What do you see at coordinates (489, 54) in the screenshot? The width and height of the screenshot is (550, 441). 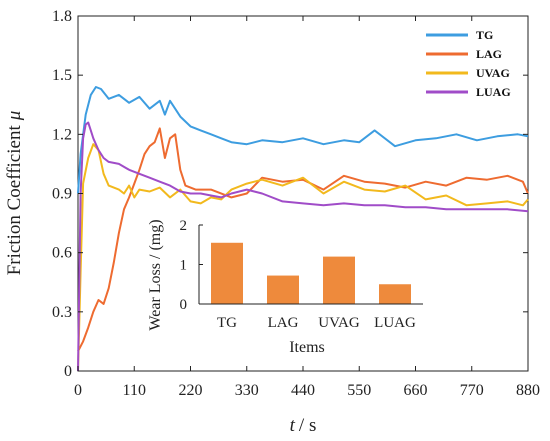 I see `legend-label-lag: LAG` at bounding box center [489, 54].